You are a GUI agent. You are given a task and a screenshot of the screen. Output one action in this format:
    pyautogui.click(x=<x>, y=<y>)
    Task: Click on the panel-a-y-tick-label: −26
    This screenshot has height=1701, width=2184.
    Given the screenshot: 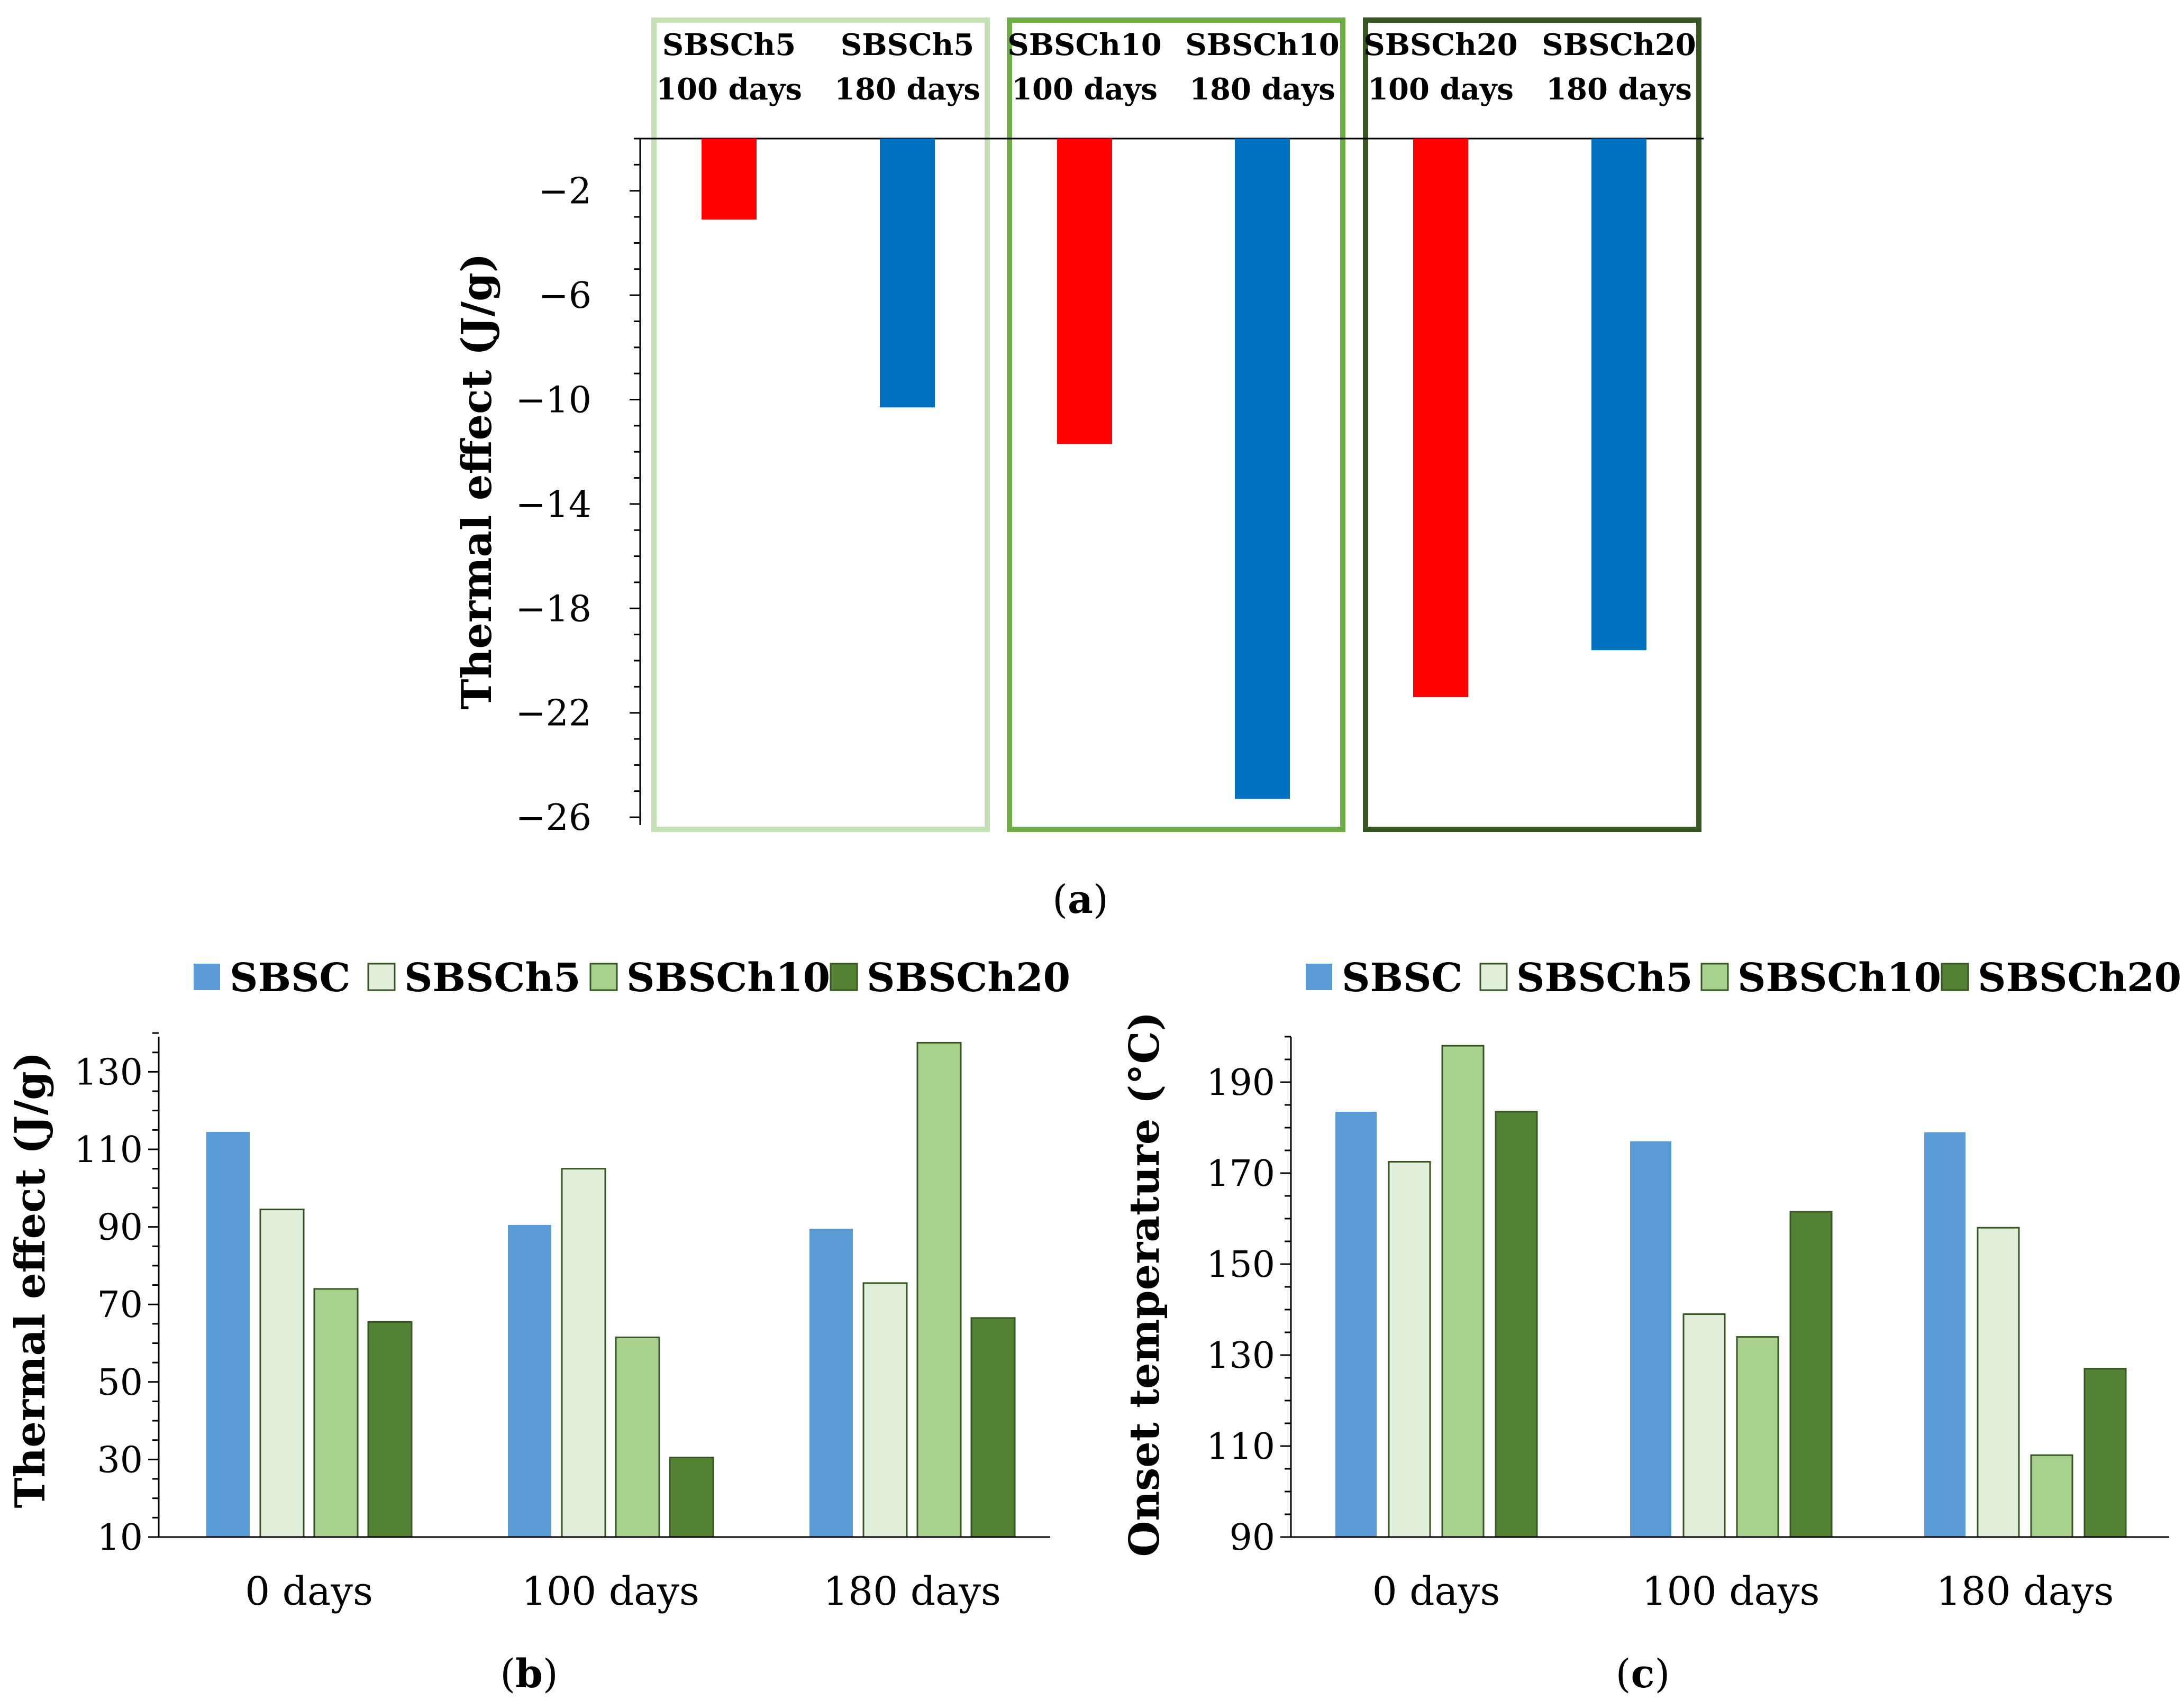 What is the action you would take?
    pyautogui.click(x=553, y=818)
    